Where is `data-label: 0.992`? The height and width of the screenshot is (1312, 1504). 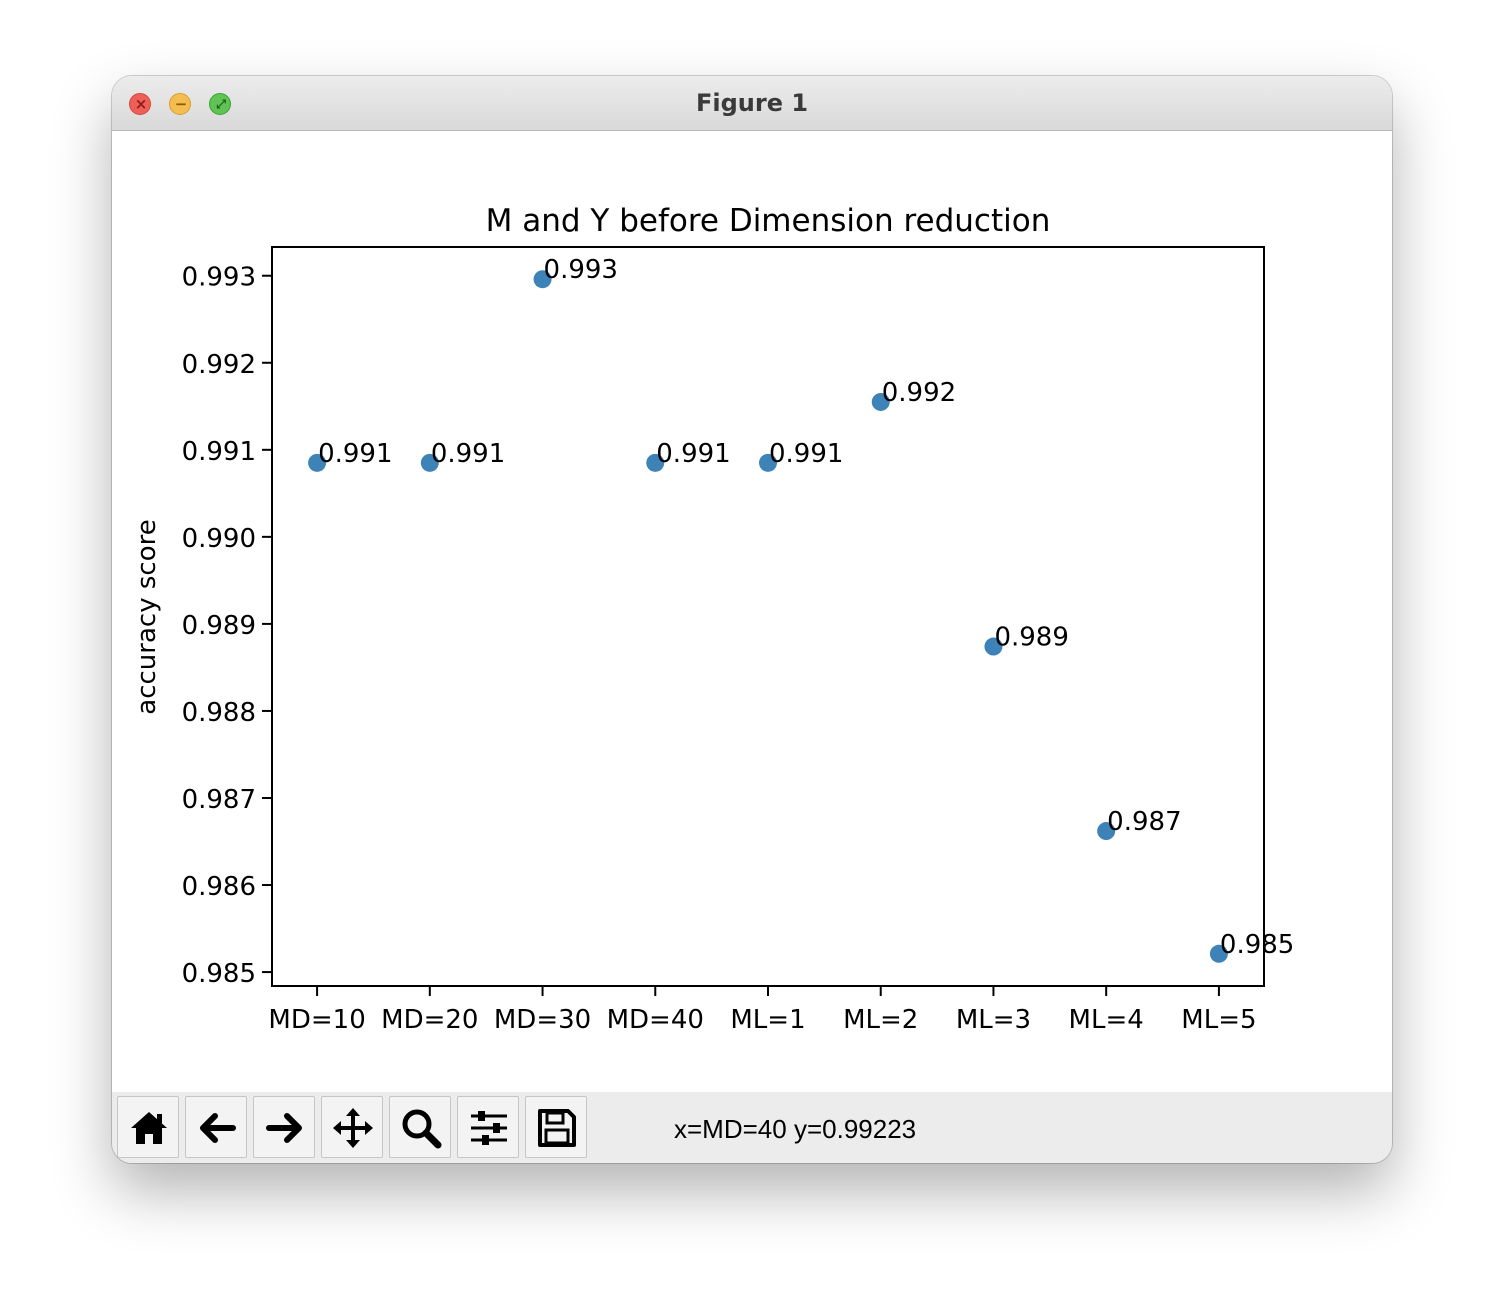
data-label: 0.992 is located at coordinates (919, 393).